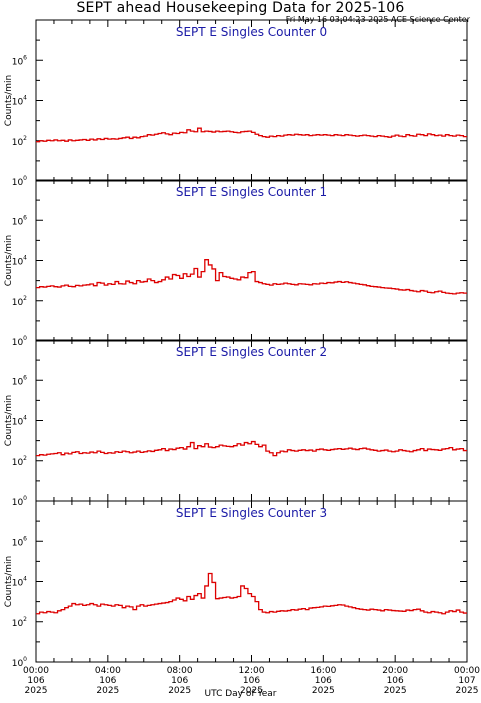 This screenshot has height=703, width=481. What do you see at coordinates (251, 192) in the screenshot?
I see `panel-title: SEPT E Singles Counter 1` at bounding box center [251, 192].